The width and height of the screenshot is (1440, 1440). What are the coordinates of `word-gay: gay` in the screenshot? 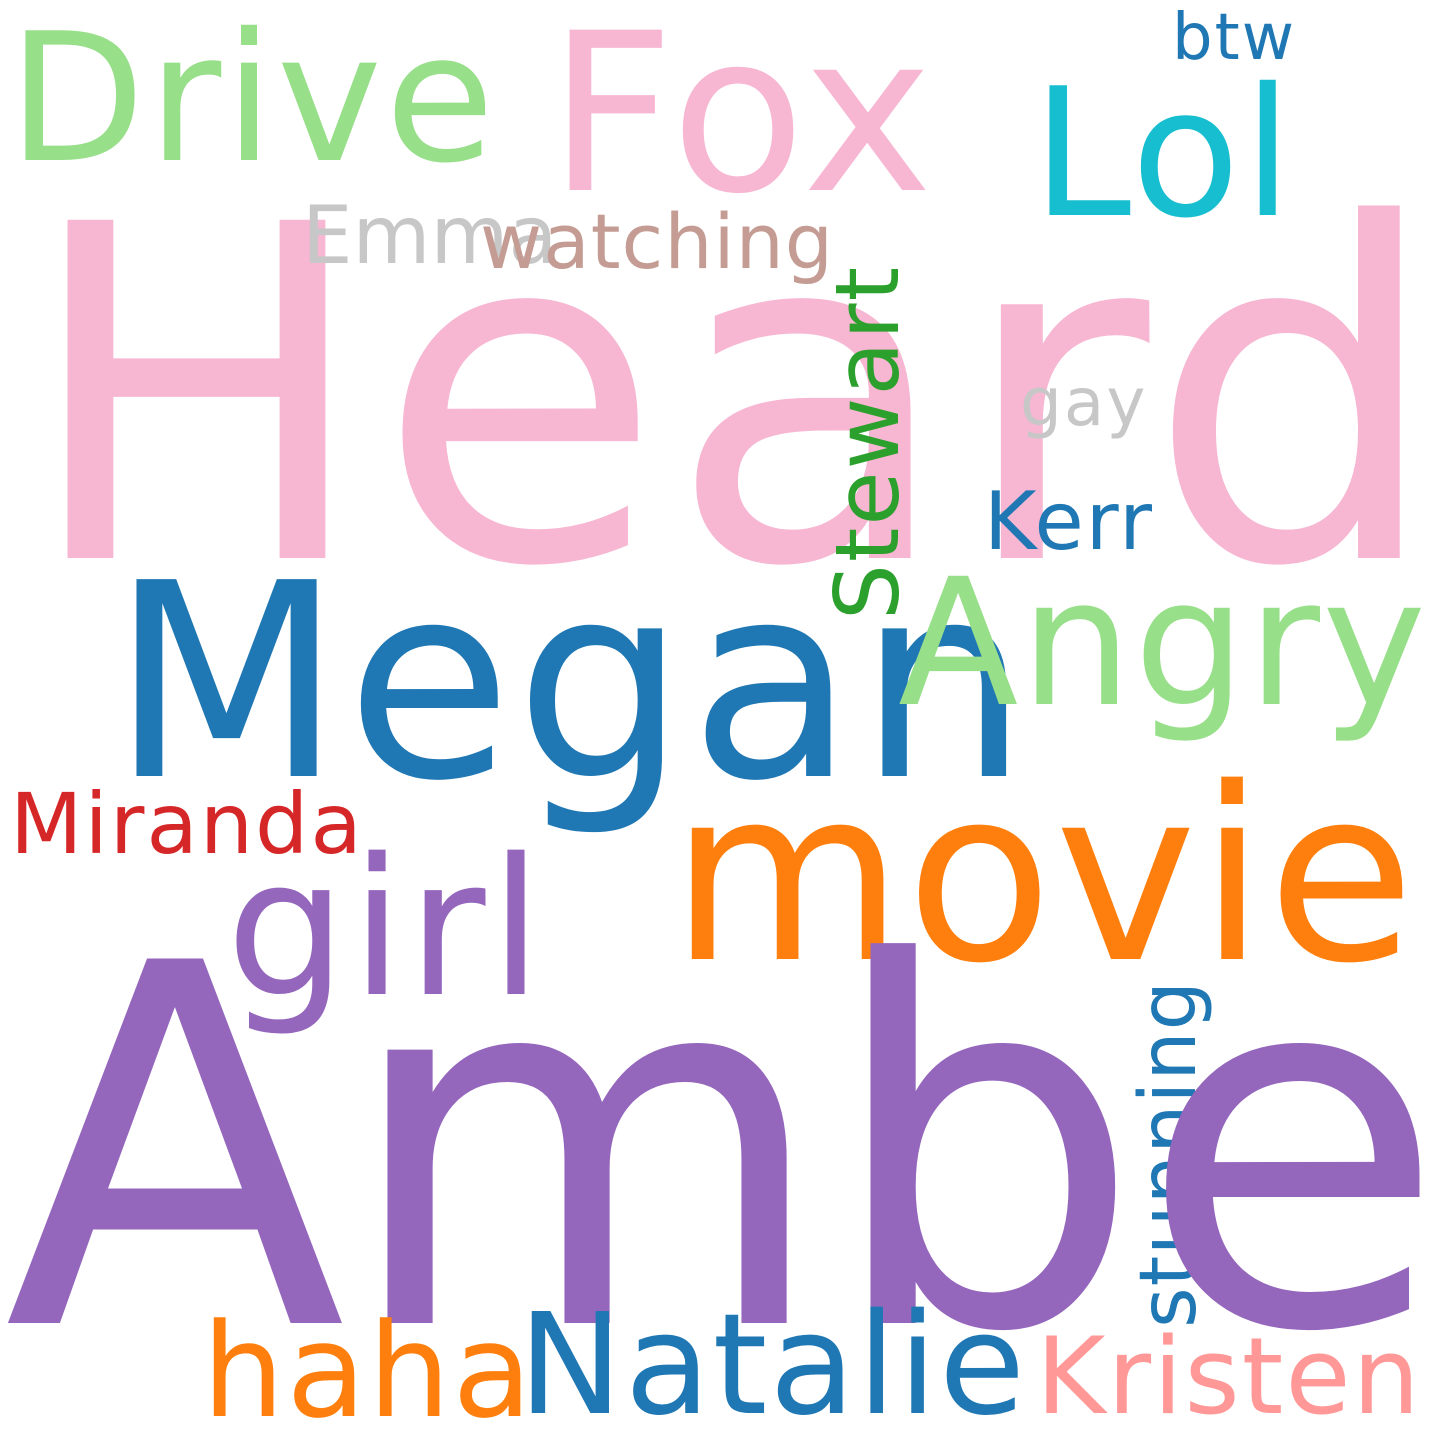 It's located at (1084, 402).